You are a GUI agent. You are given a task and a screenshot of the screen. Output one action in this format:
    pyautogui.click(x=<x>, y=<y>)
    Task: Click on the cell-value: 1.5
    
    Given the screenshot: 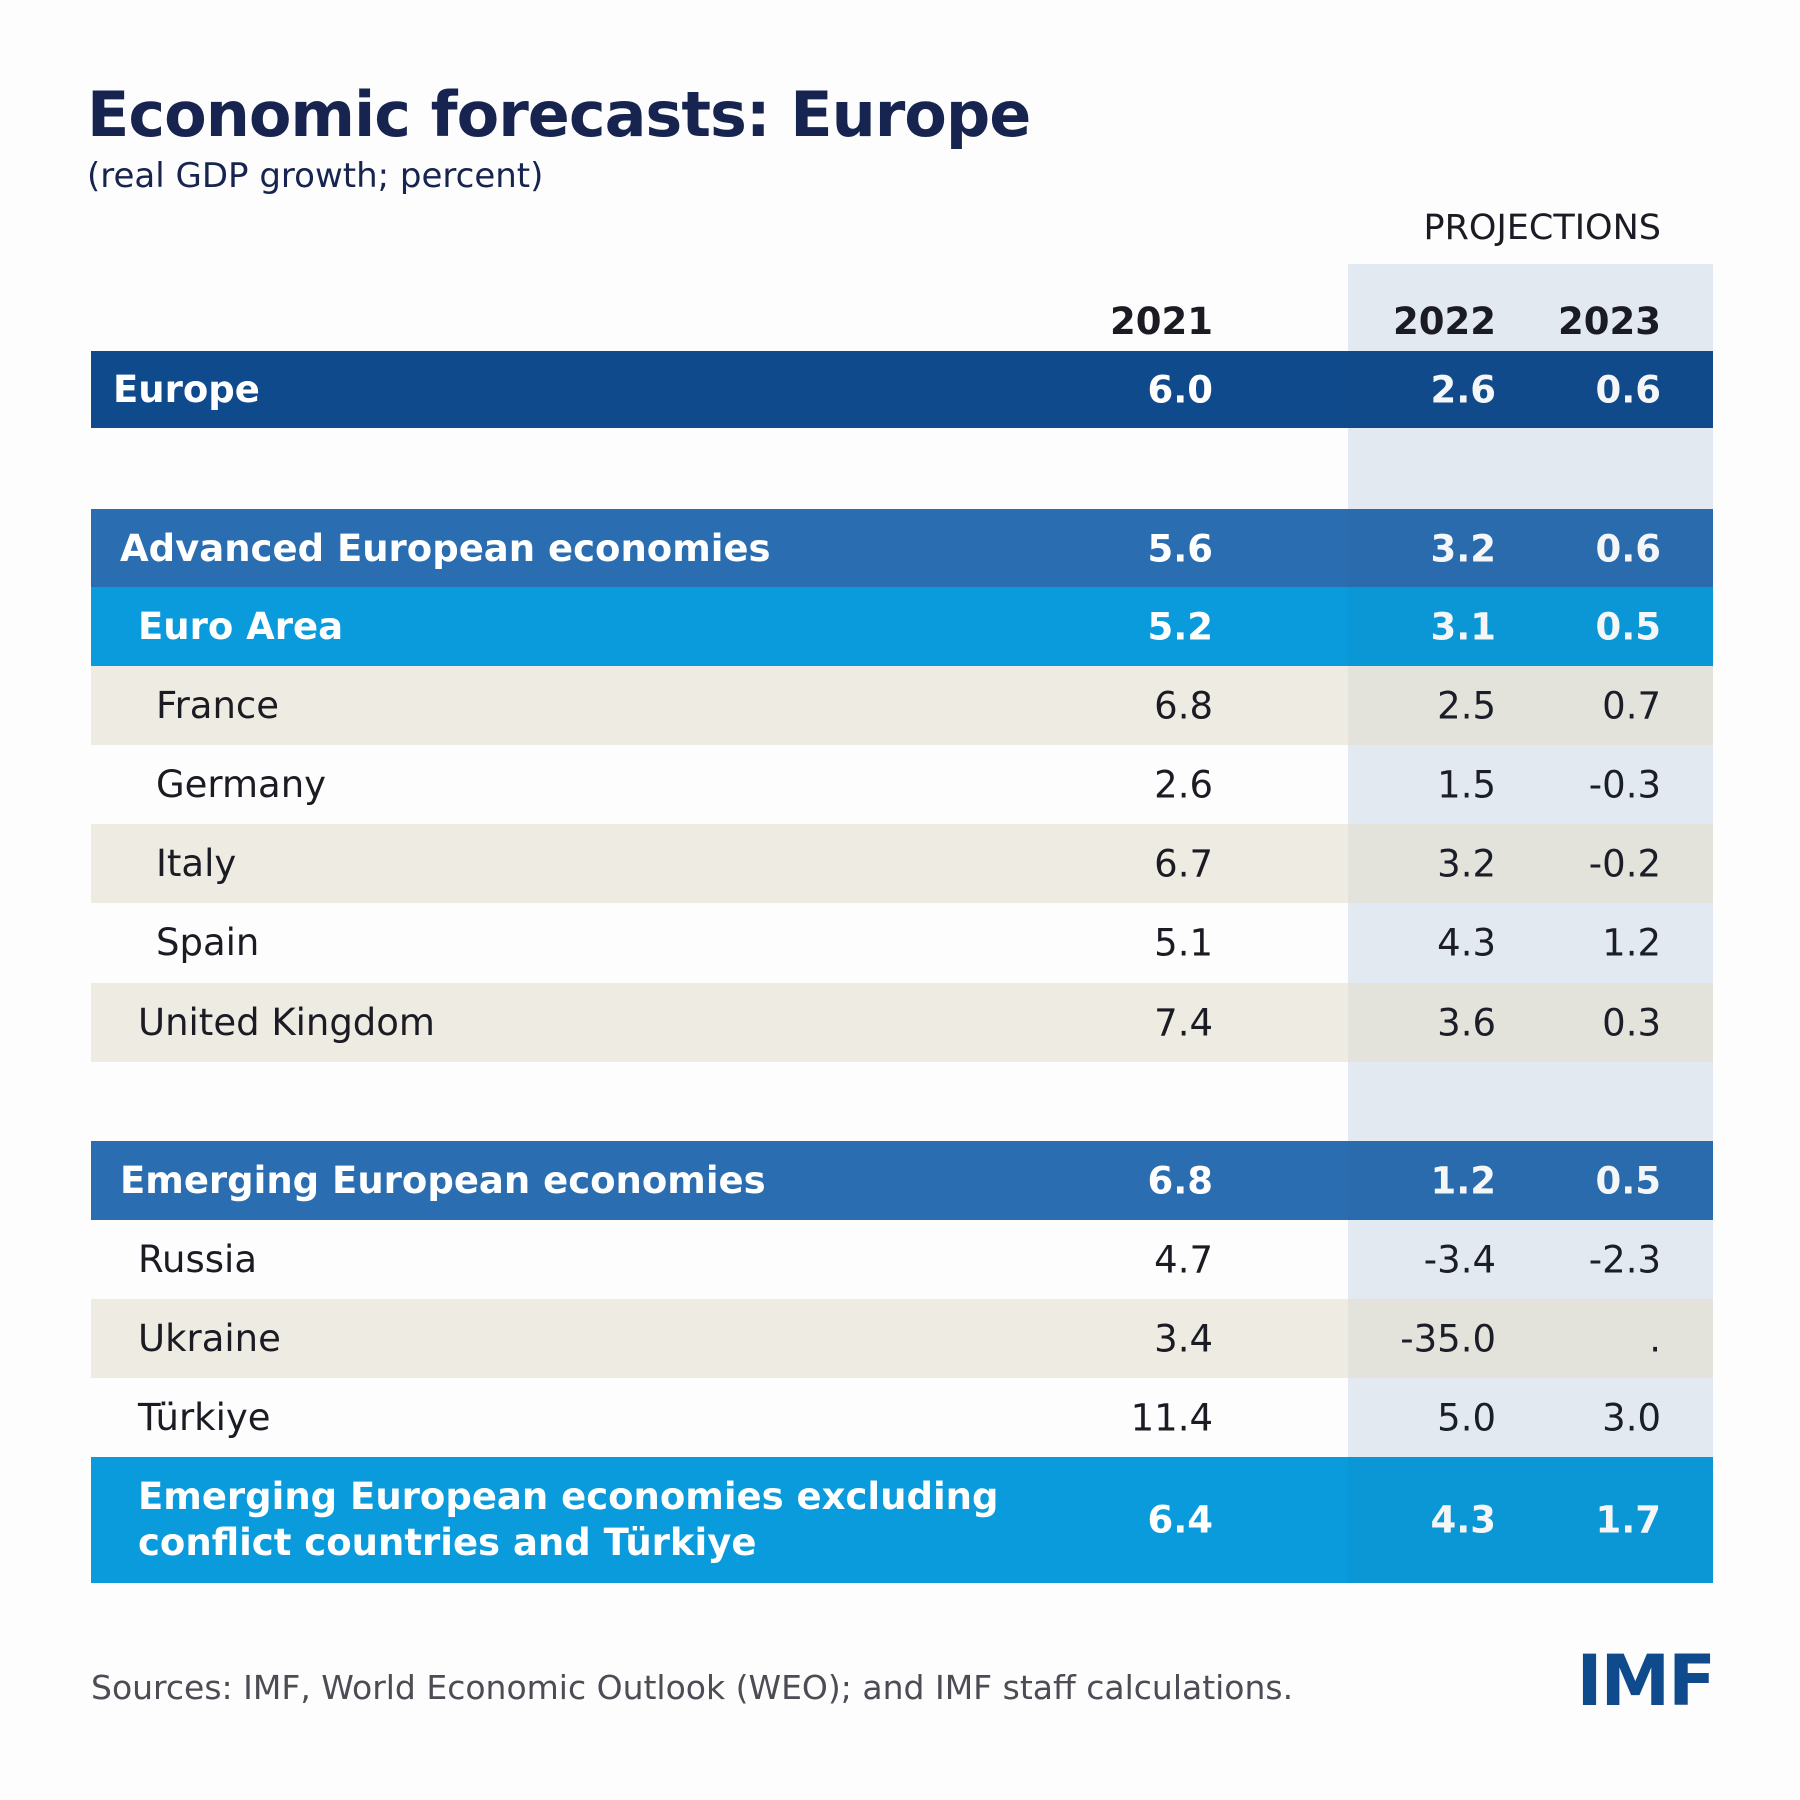 What is the action you would take?
    pyautogui.click(x=1466, y=784)
    